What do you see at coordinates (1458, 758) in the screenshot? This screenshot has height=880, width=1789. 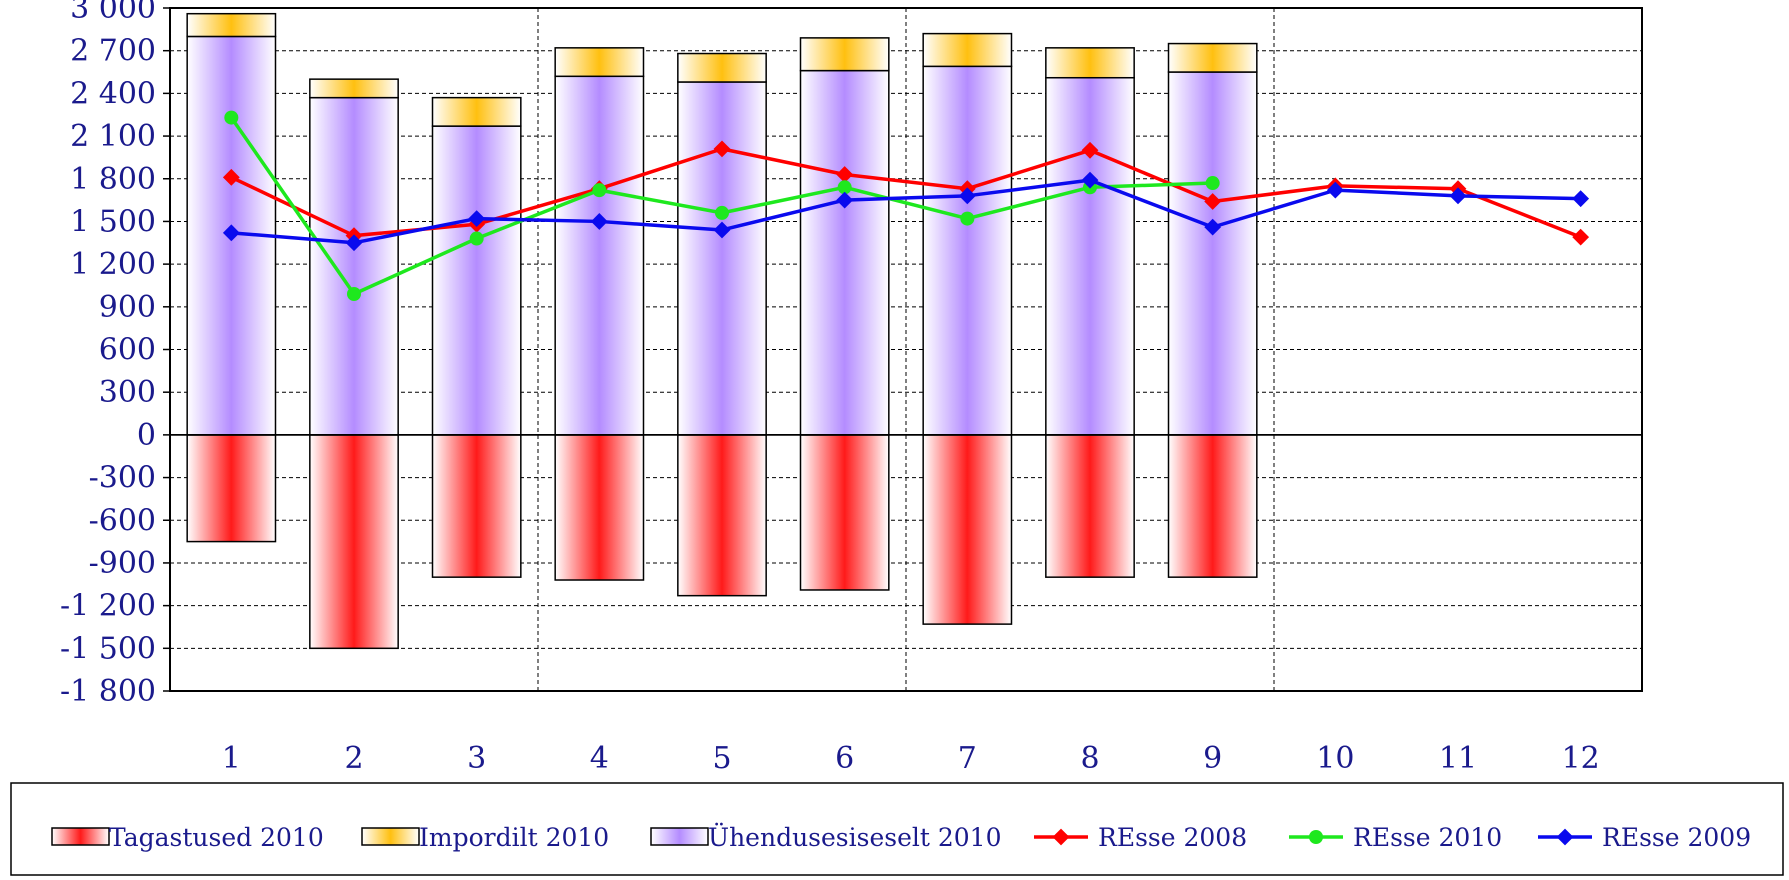 I see `x-tick-label: 11` at bounding box center [1458, 758].